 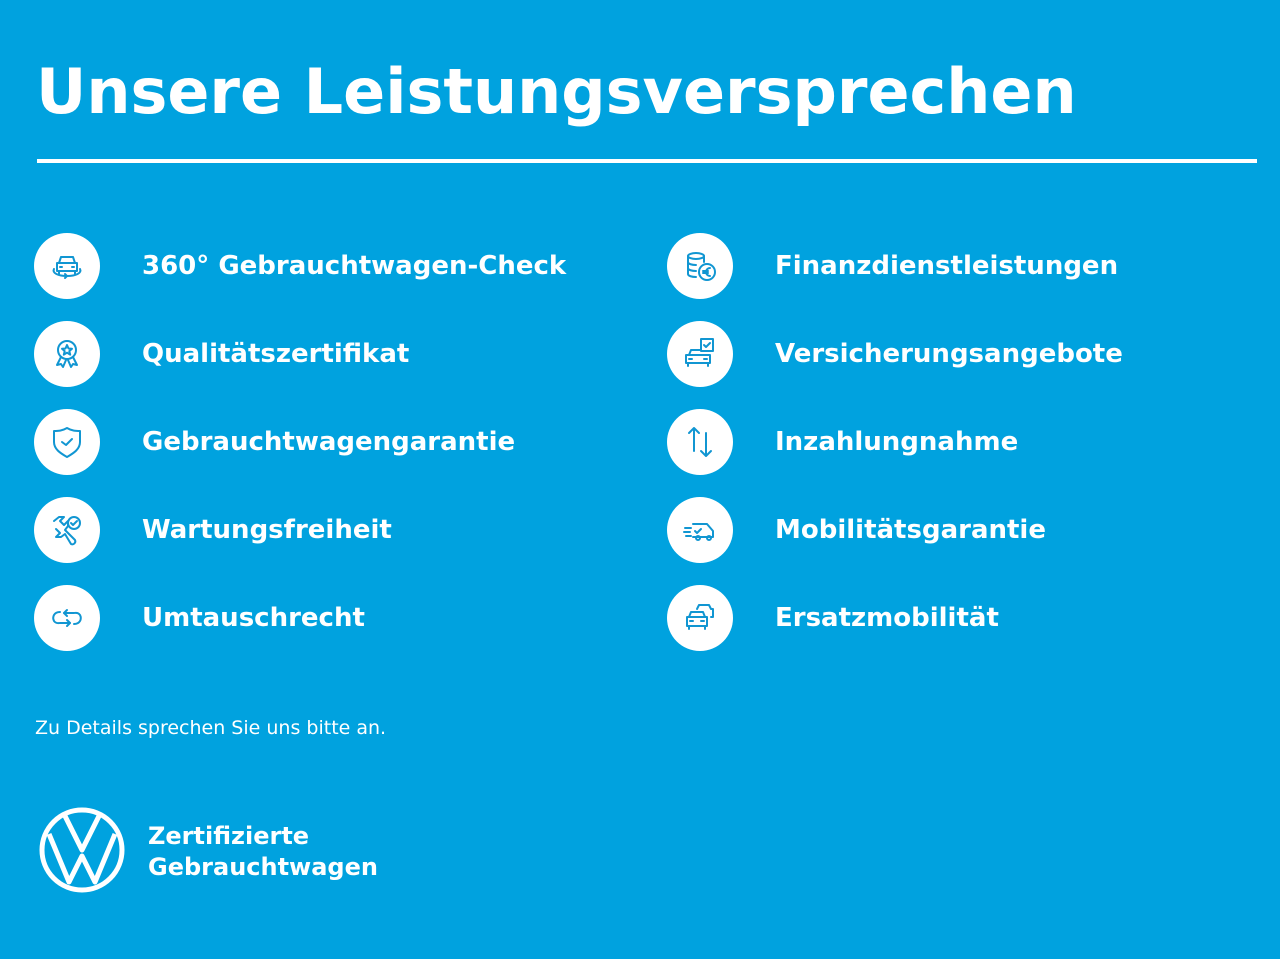 I want to click on item-label: Qualitätszertifikat, so click(x=276, y=354).